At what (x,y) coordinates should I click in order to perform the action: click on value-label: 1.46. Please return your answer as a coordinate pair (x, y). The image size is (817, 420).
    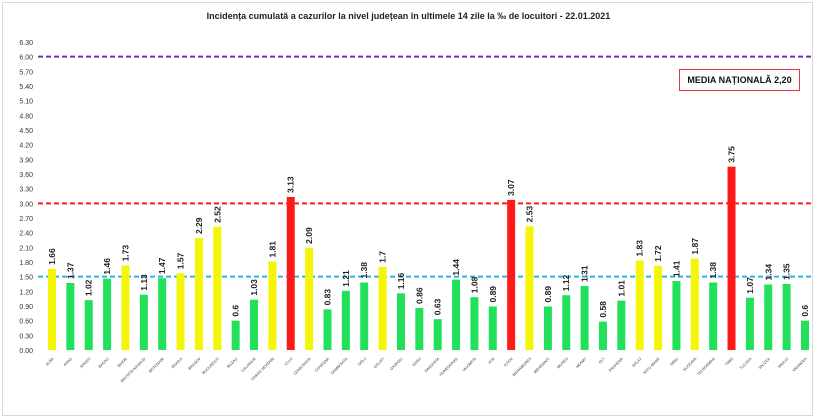
    Looking at the image, I should click on (107, 266).